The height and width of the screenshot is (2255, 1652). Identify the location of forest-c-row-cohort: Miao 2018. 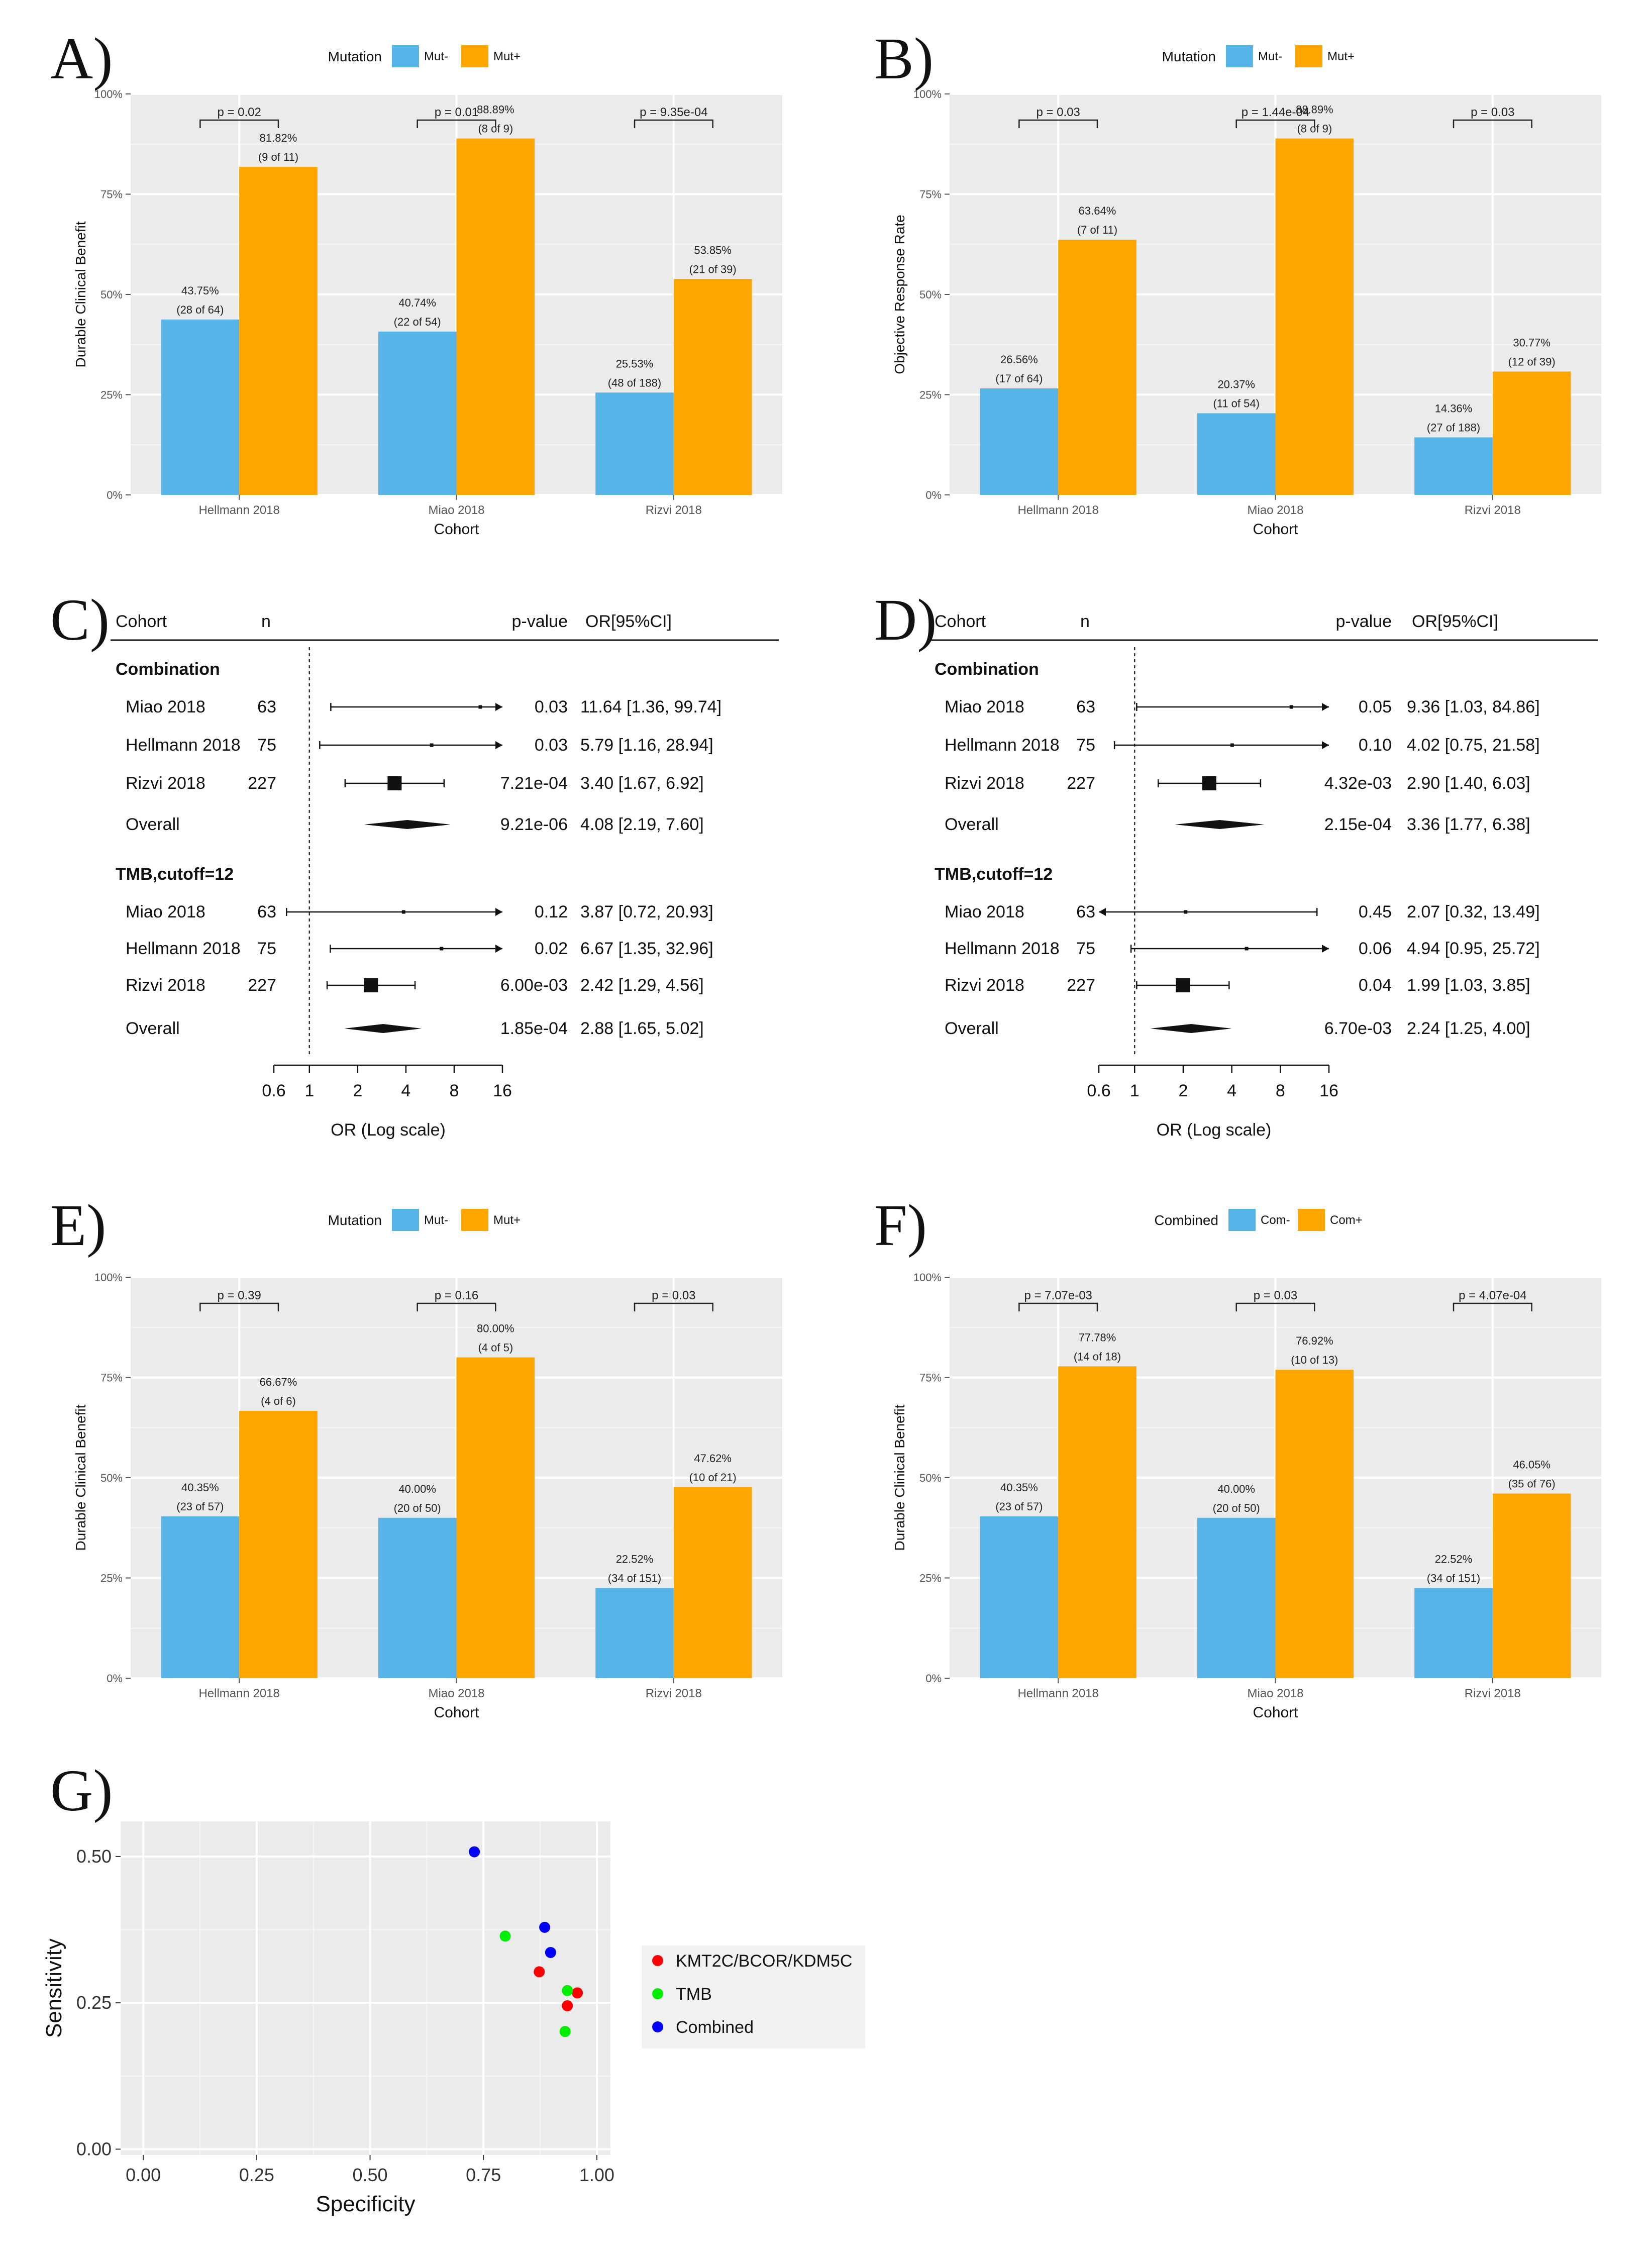
(165, 911).